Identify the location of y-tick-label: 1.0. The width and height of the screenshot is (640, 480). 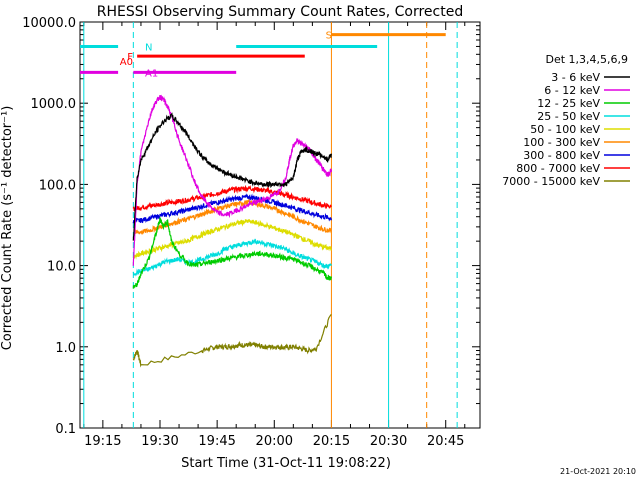
(65, 348).